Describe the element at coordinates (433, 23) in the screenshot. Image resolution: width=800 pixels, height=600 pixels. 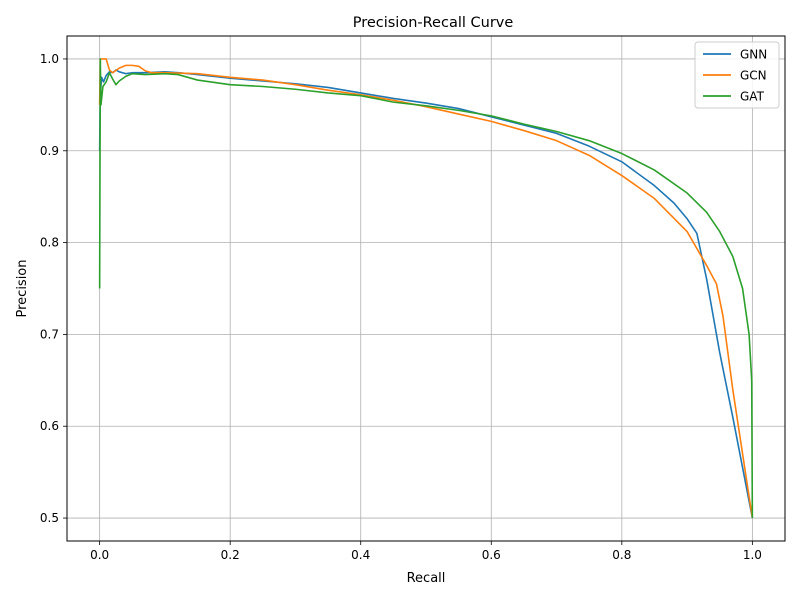
I see `chart-title: Precision-Recall Curve` at that location.